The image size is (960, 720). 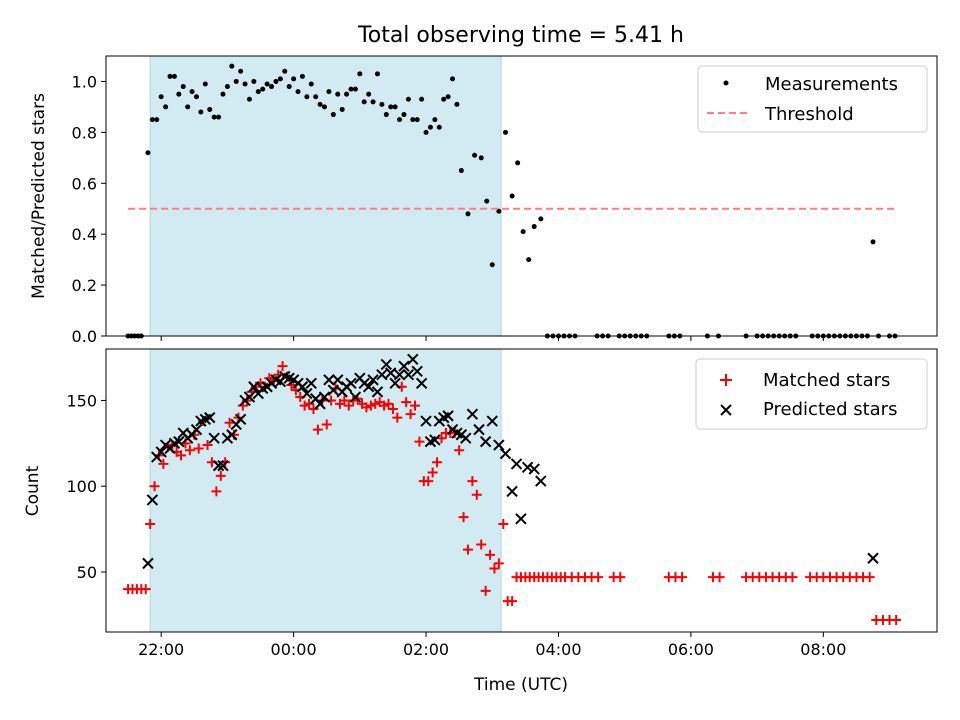 I want to click on figure-title: Total observing time = 5.41 h, so click(x=520, y=35).